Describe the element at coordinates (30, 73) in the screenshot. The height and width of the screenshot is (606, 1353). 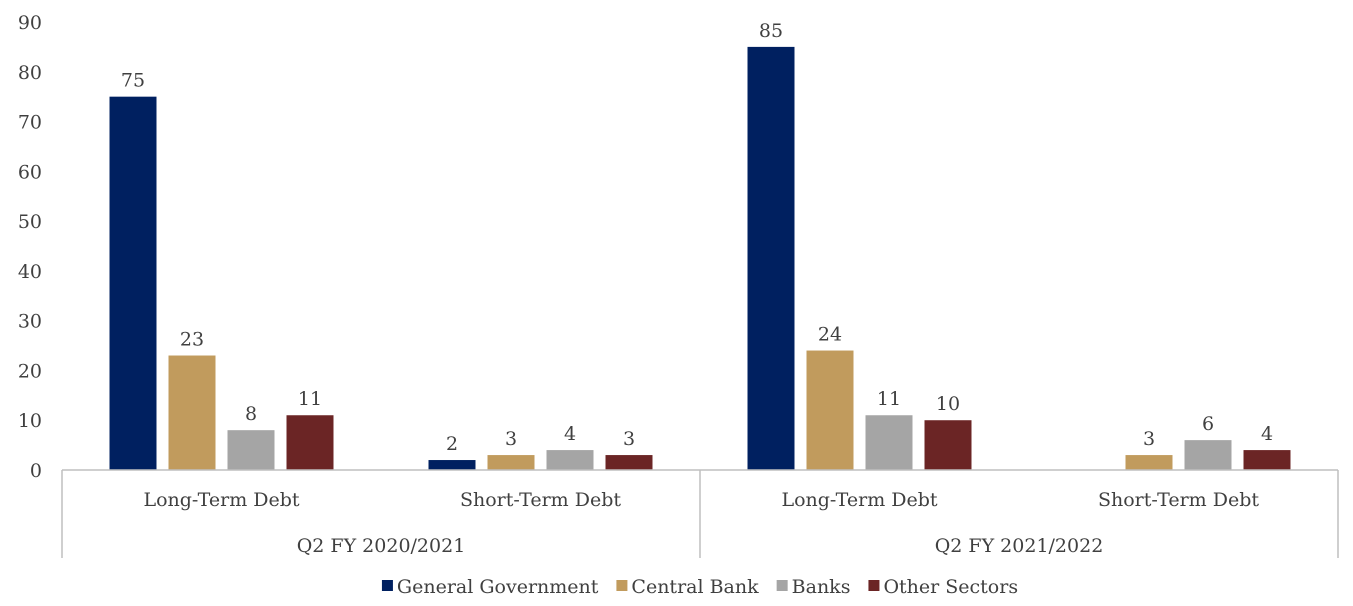
I see `y-tick-label: 80` at that location.